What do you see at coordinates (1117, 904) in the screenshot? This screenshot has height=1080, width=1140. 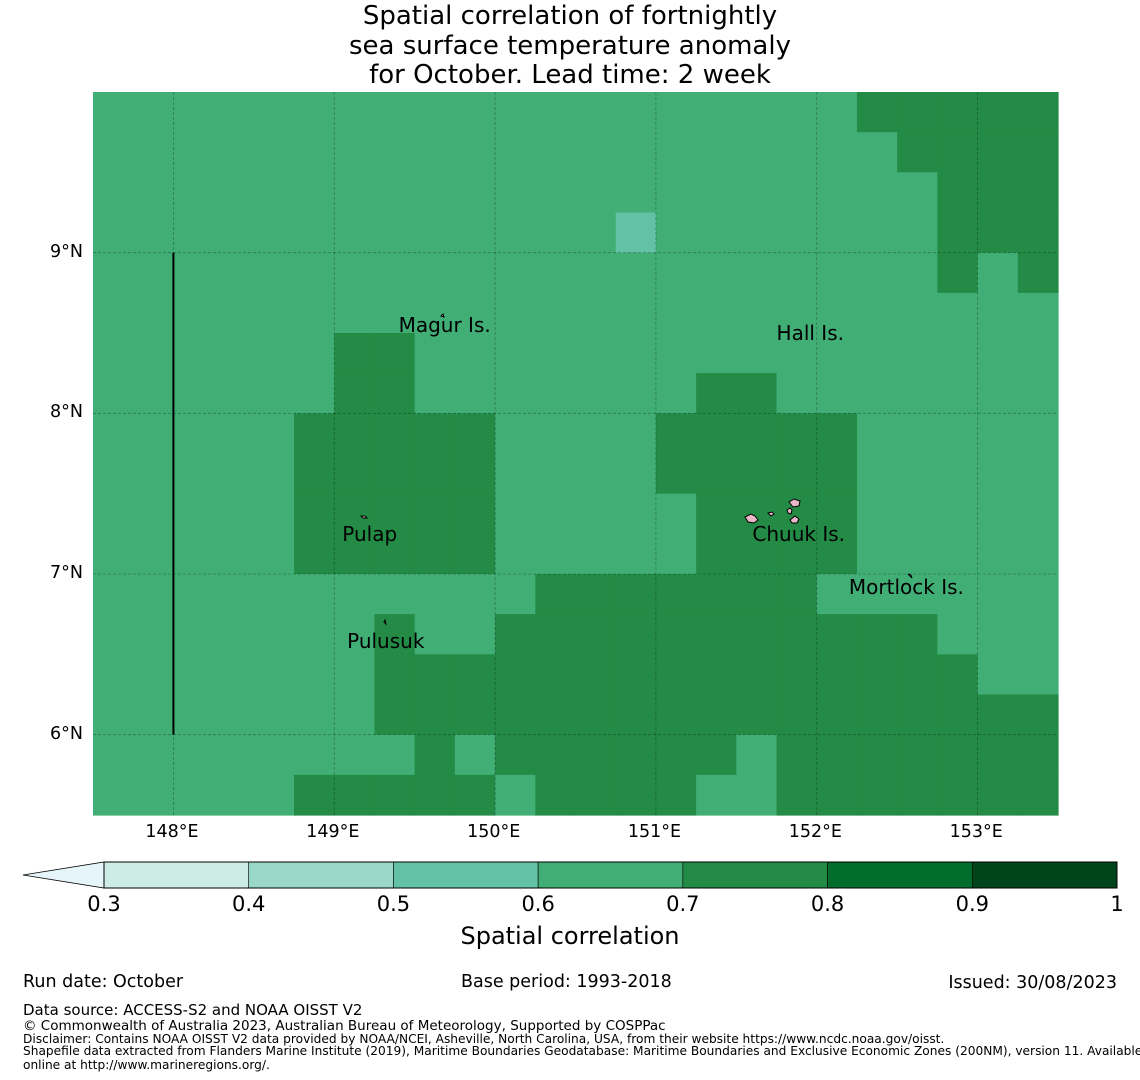 I see `colorbar-tick-label: 1` at bounding box center [1117, 904].